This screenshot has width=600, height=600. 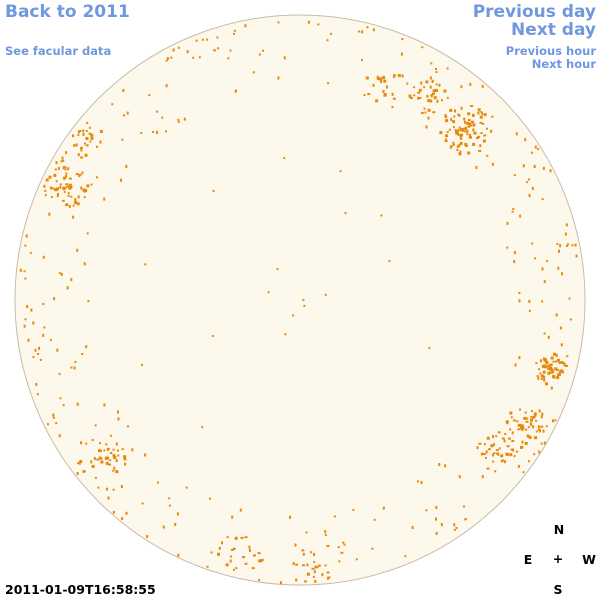 What do you see at coordinates (534, 12) in the screenshot?
I see `previous-day-link: Previous day` at bounding box center [534, 12].